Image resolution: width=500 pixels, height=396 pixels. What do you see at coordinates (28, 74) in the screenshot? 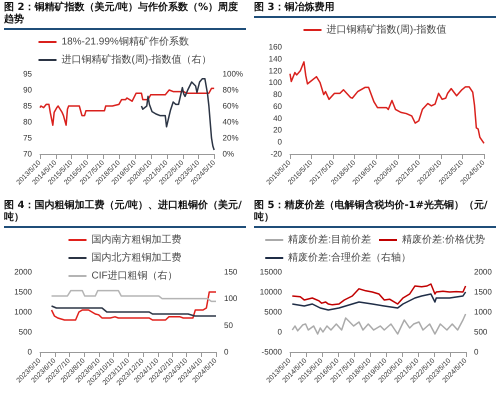
I see `y-tick-label: 95` at bounding box center [28, 74].